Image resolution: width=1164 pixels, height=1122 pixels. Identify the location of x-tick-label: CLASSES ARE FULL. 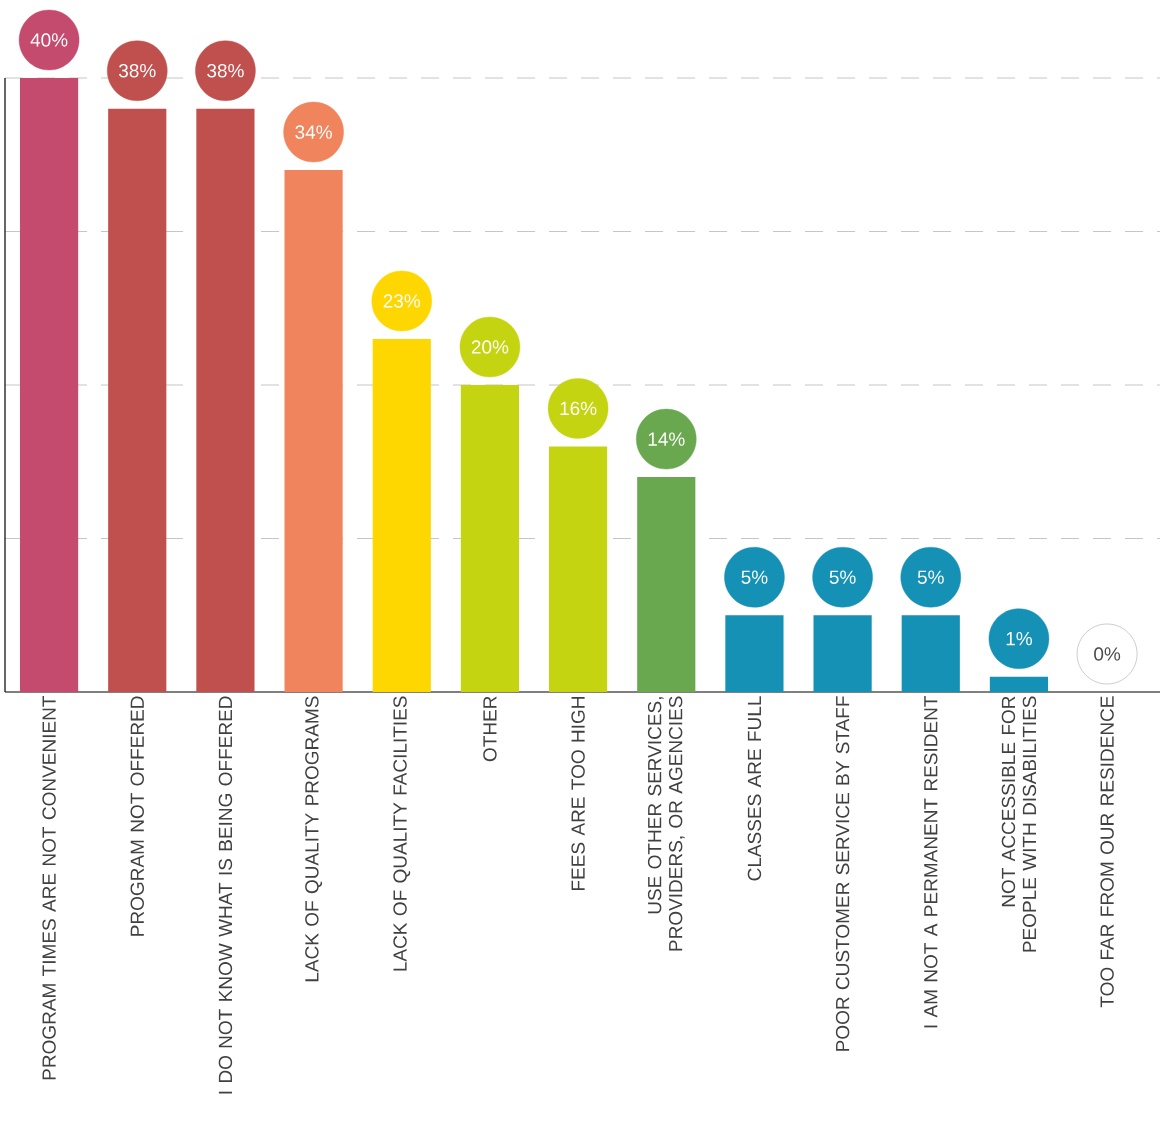
(754, 788).